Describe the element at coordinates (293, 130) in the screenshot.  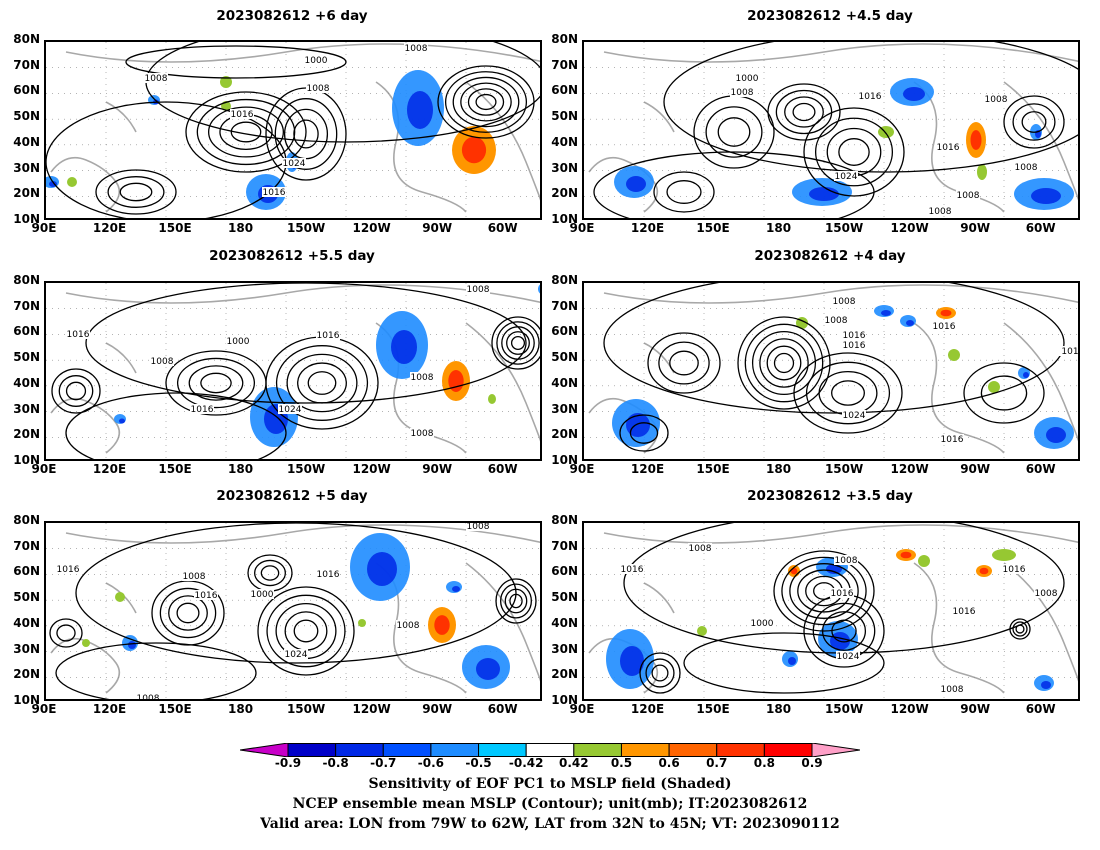
I see `map-panel: 1008 1000 1008 1016 1008 1024 1016` at that location.